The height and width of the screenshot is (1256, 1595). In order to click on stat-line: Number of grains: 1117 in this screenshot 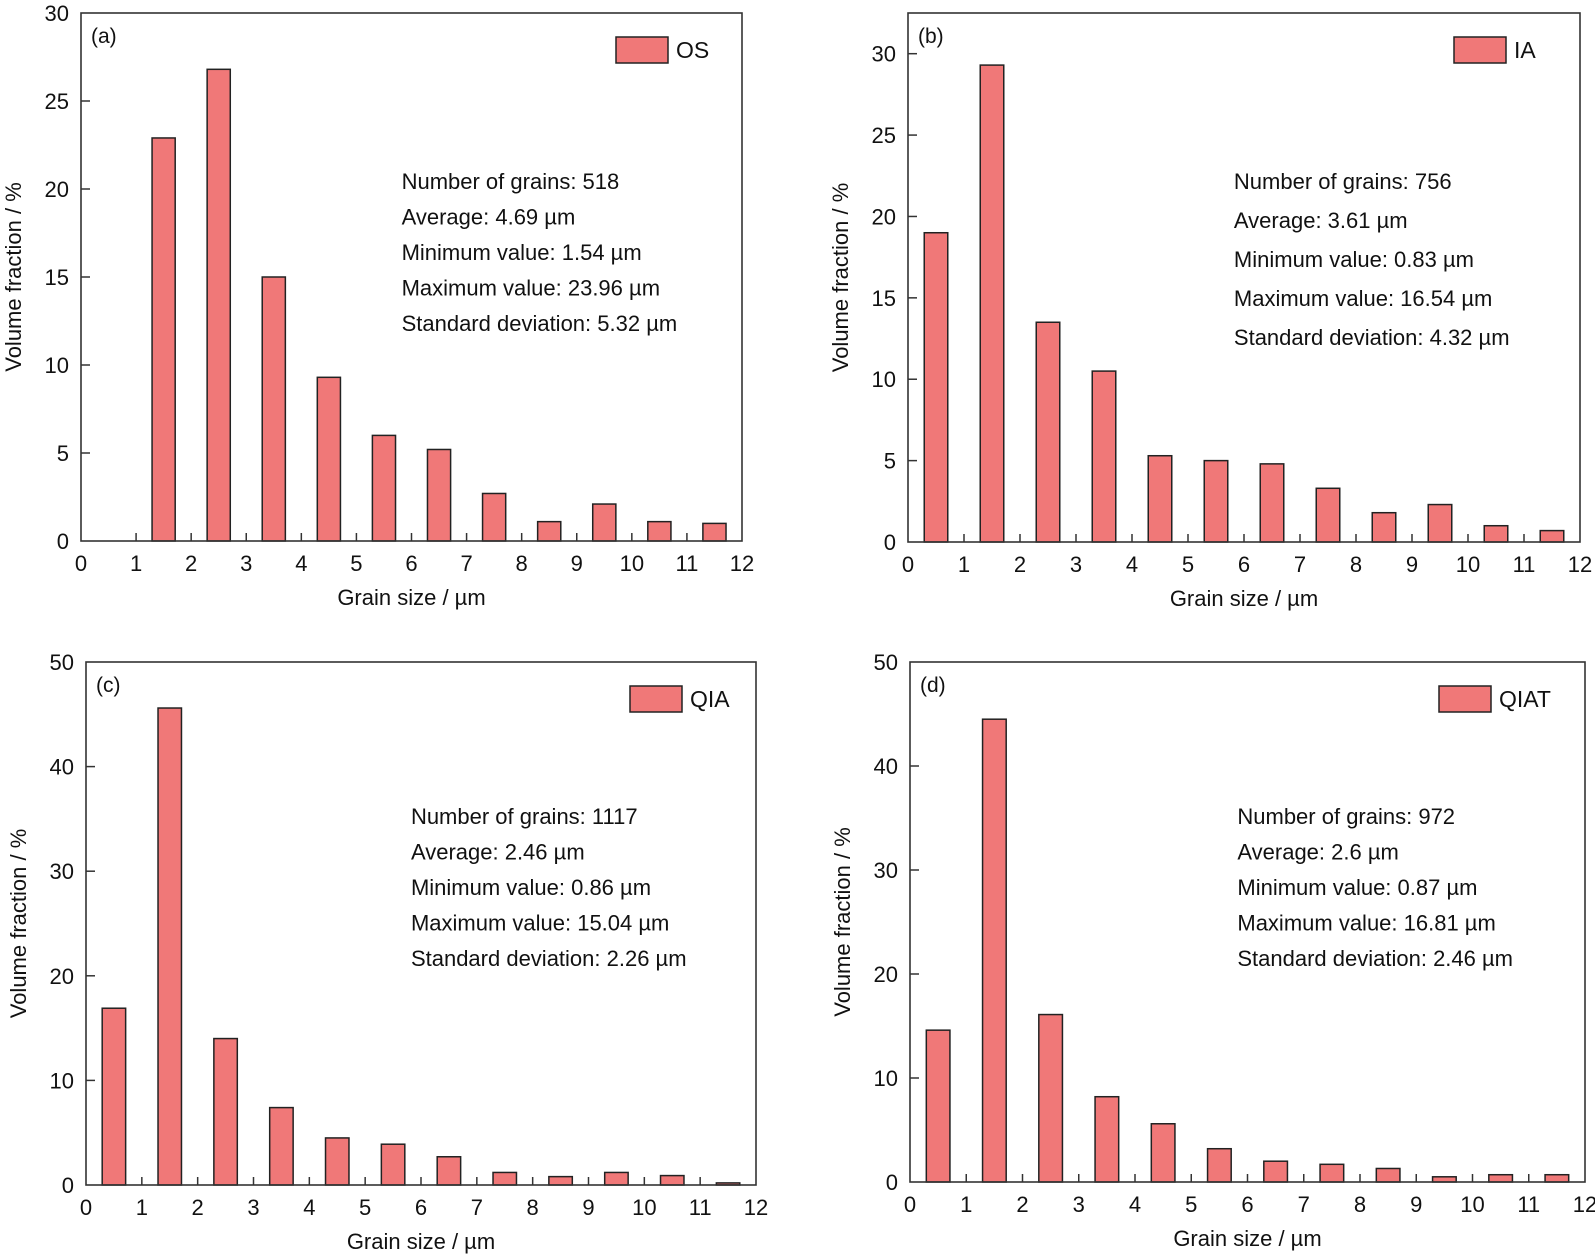, I will do `click(524, 816)`.